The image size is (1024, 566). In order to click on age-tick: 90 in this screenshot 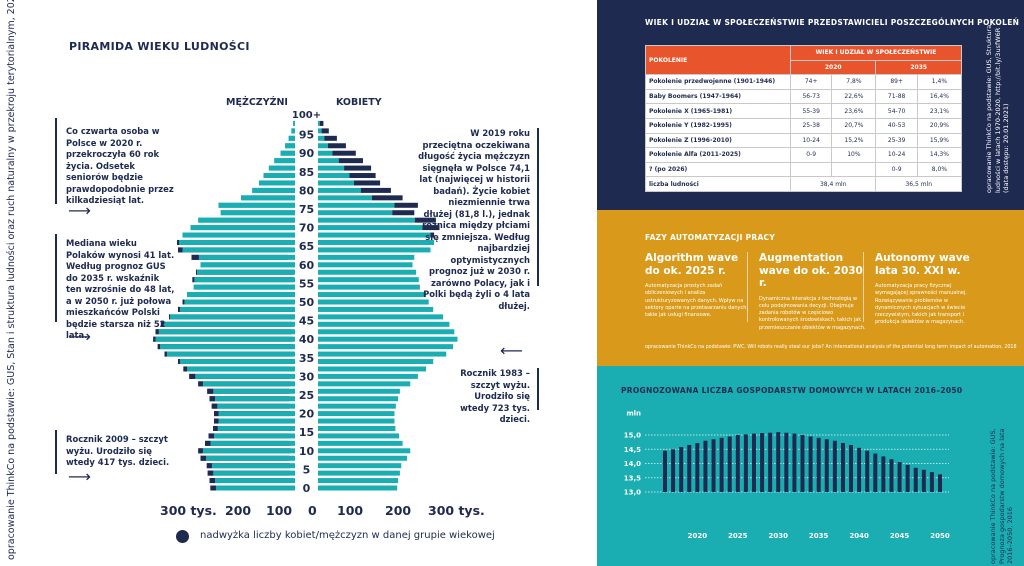, I will do `click(307, 153)`.